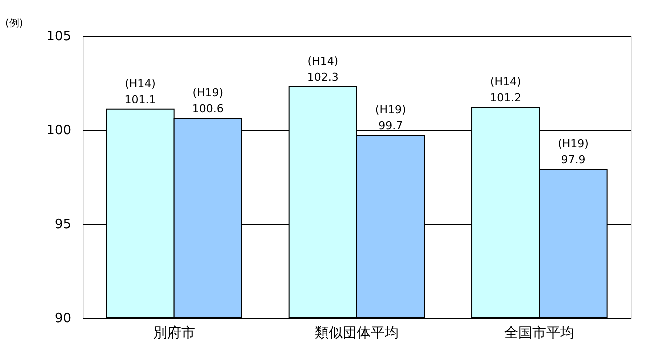 The image size is (656, 352). I want to click on y-tick-label: 95, so click(63, 225).